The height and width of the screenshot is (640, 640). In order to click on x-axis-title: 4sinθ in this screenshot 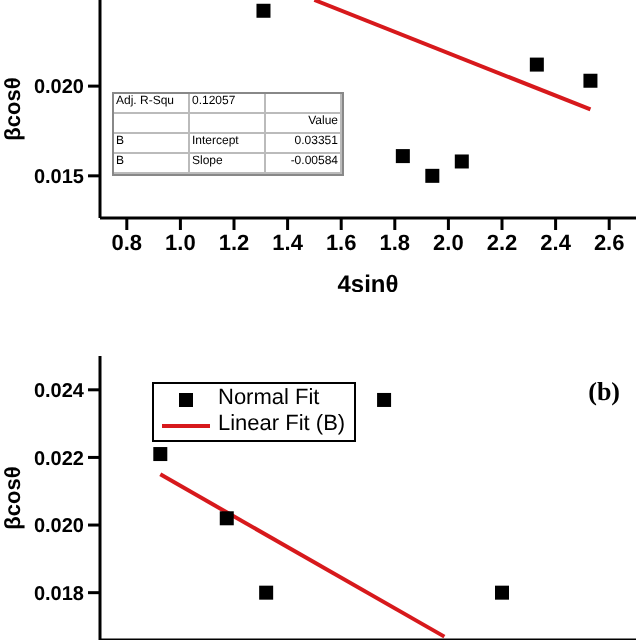, I will do `click(368, 284)`.